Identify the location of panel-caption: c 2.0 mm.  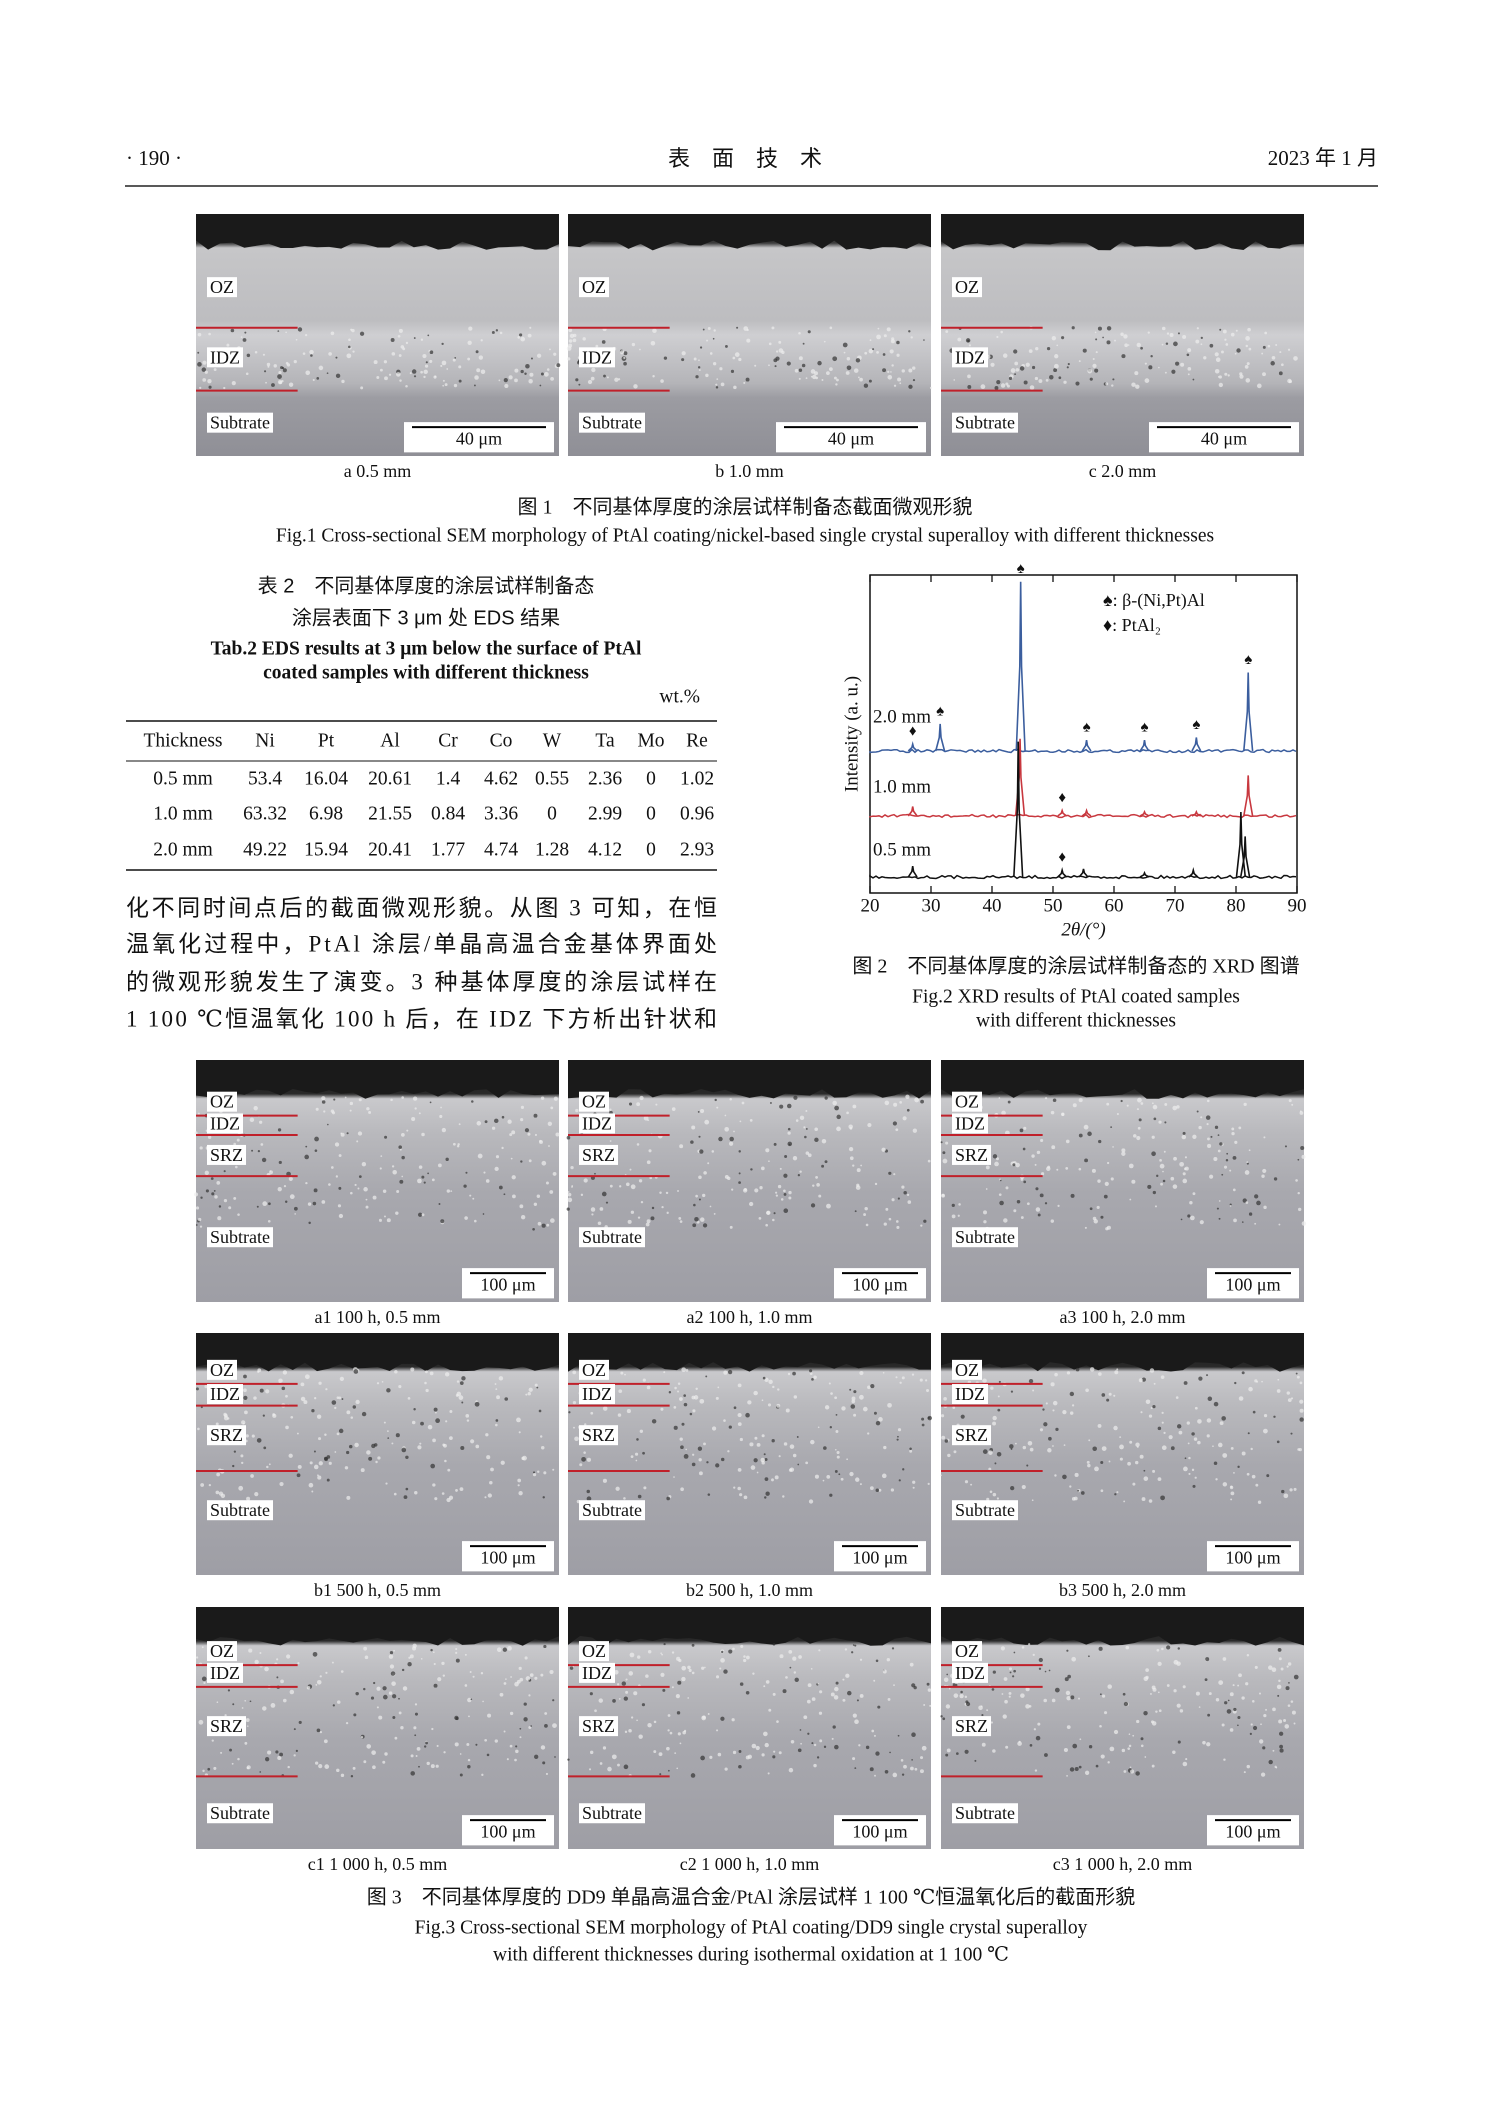
(1123, 471).